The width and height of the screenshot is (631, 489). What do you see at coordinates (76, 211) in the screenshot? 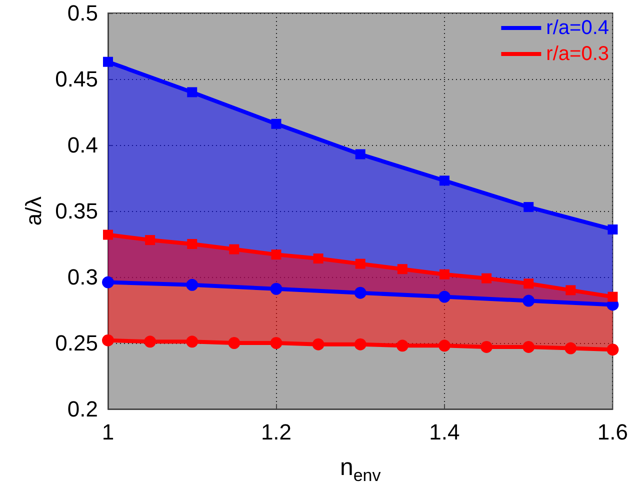
I see `y-tick-label: 0.35` at bounding box center [76, 211].